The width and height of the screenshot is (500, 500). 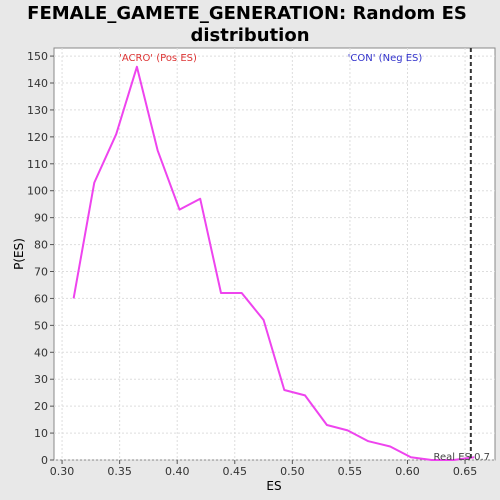 What do you see at coordinates (37, 137) in the screenshot?
I see `y-tick-label: 120` at bounding box center [37, 137].